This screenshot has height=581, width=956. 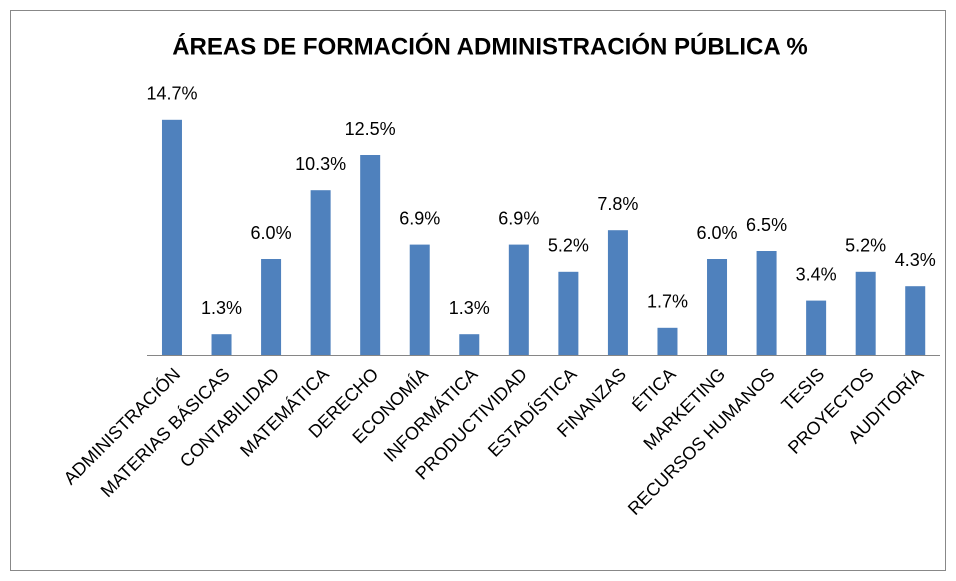 I want to click on value-label: 3.4%, so click(x=816, y=274).